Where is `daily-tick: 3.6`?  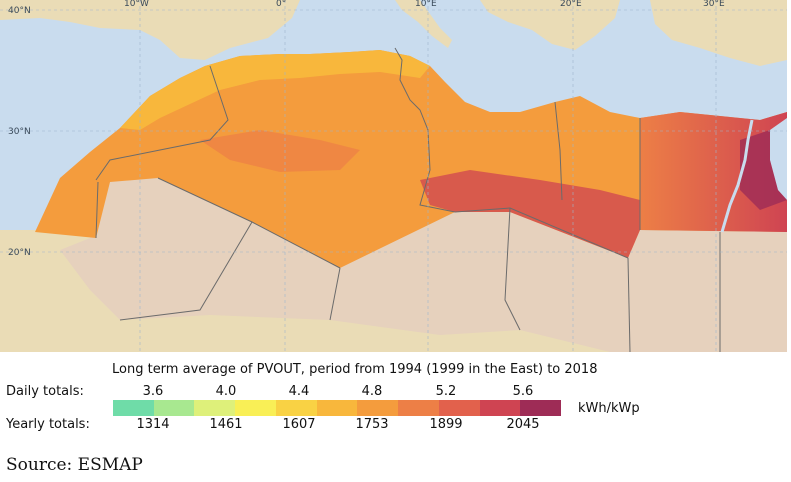 daily-tick: 3.6 is located at coordinates (153, 391).